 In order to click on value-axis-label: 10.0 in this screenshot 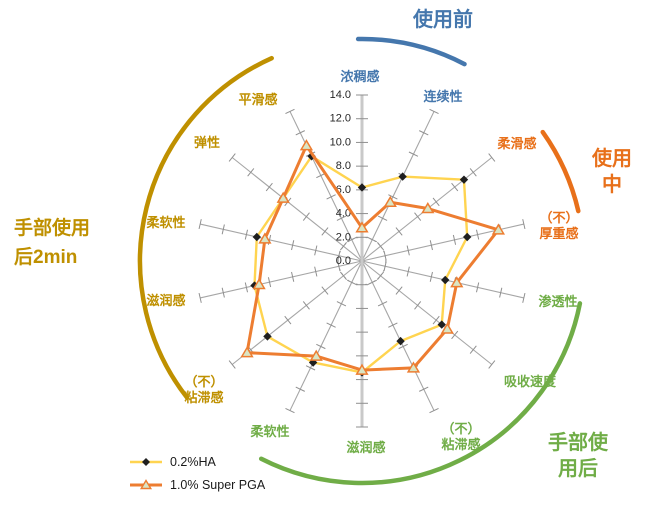, I will do `click(340, 142)`.